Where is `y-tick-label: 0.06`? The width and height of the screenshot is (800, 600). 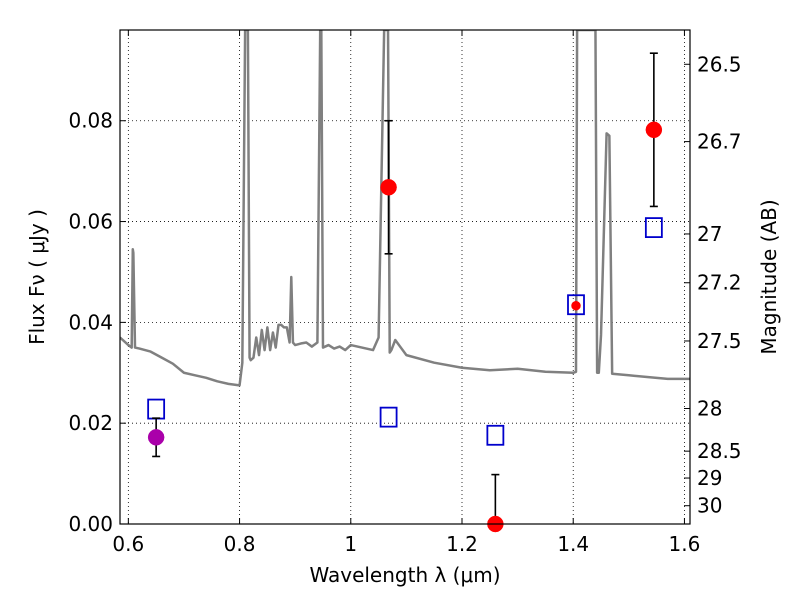
y-tick-label: 0.06 is located at coordinates (90, 222).